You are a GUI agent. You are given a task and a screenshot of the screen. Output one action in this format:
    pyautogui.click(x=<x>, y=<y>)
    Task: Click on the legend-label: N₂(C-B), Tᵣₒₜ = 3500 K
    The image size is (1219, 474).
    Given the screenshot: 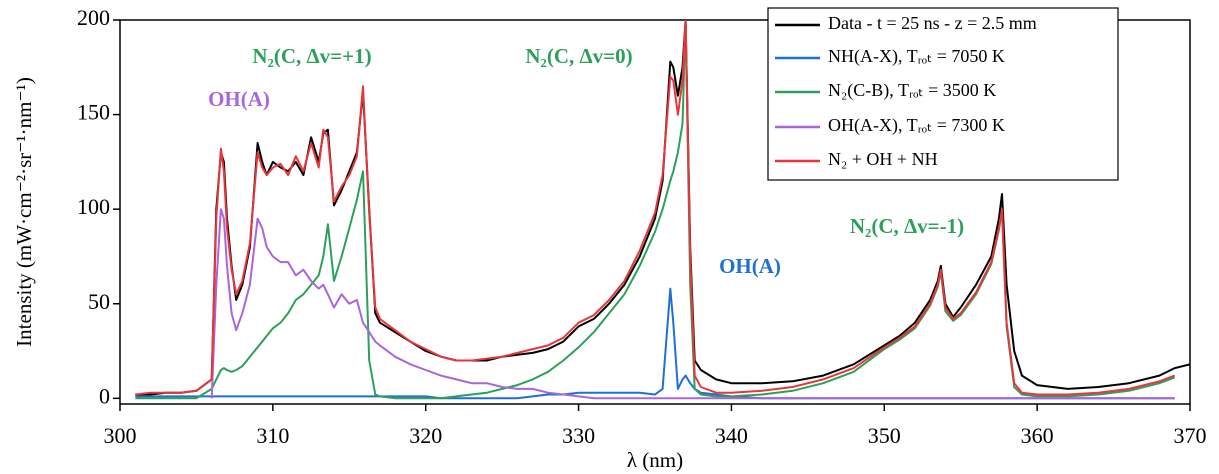 What is the action you would take?
    pyautogui.click(x=912, y=90)
    